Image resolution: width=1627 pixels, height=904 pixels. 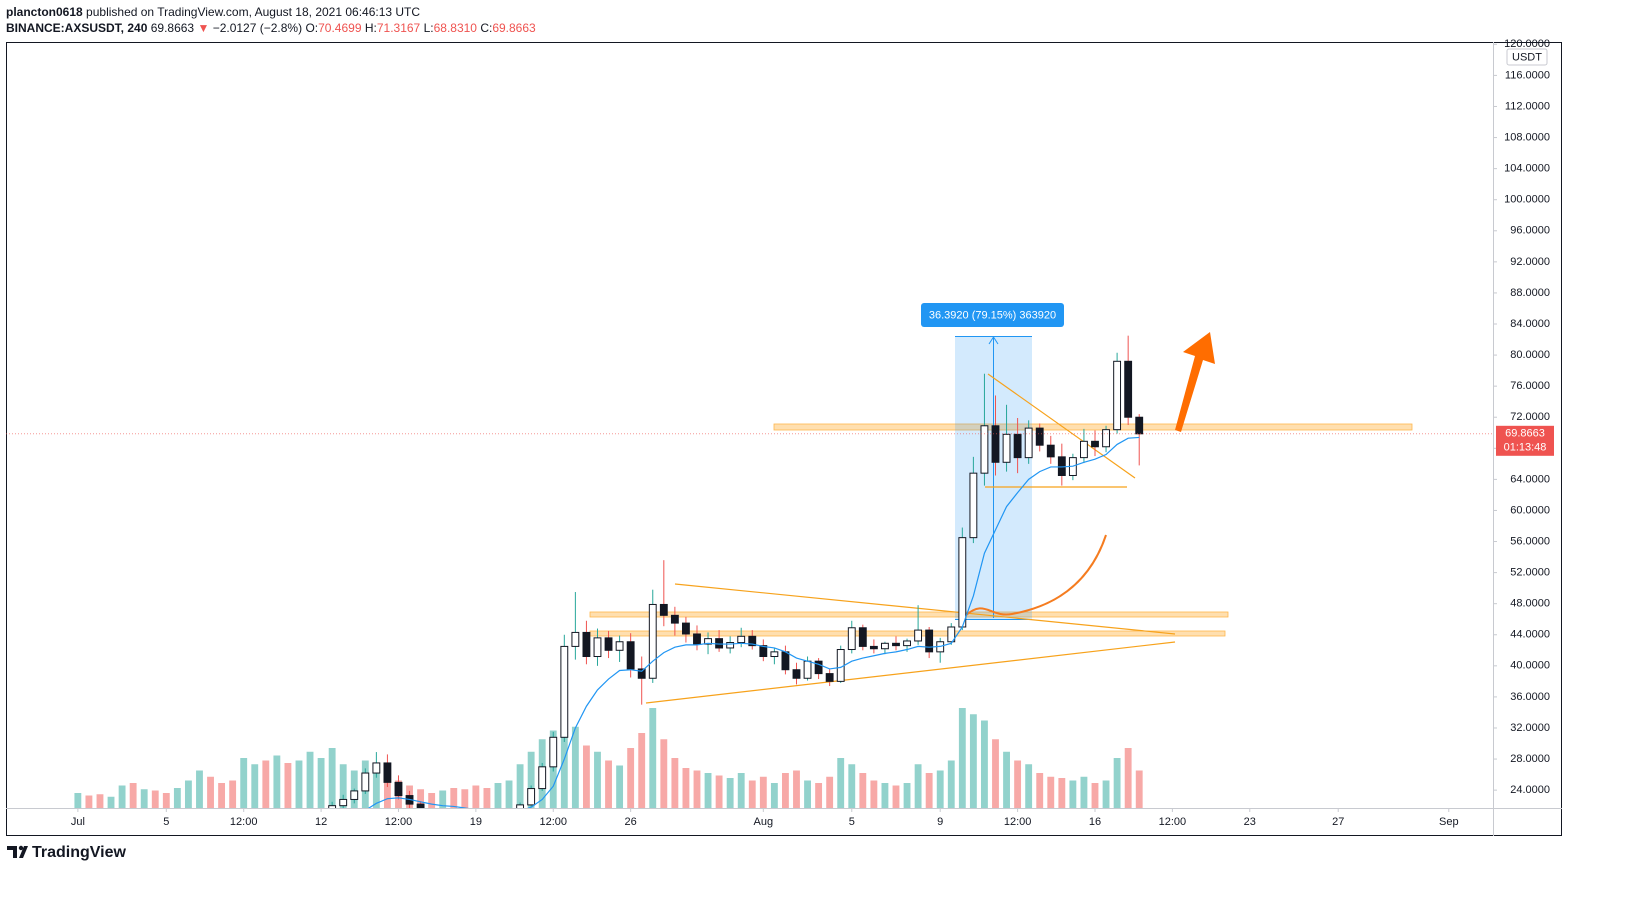 I want to click on last-price-box, so click(x=1525, y=440).